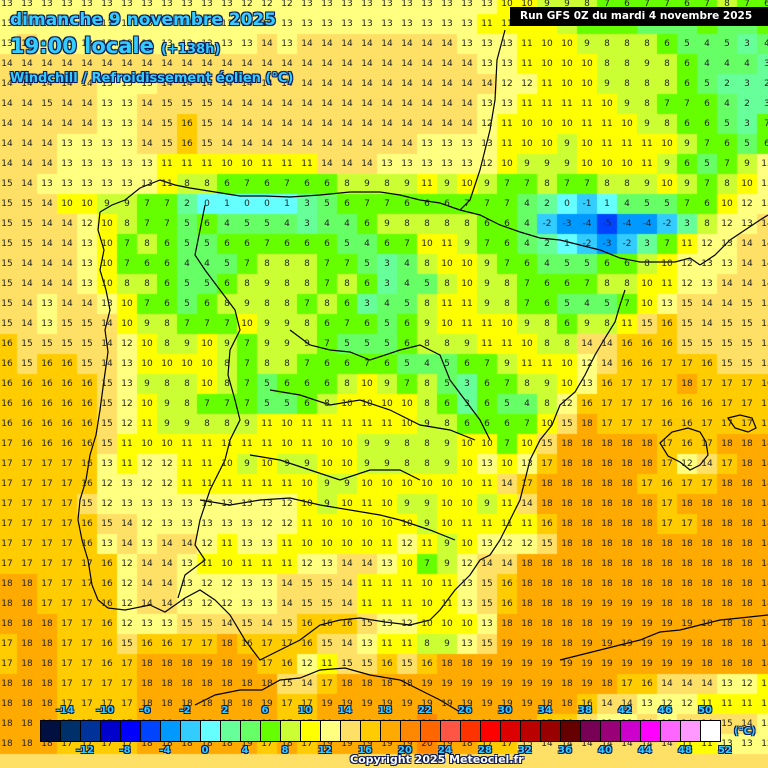 The height and width of the screenshot is (768, 768). Describe the element at coordinates (143, 20) in the screenshot. I see `forecast-date: dimanche 9 novembre 2025` at that location.